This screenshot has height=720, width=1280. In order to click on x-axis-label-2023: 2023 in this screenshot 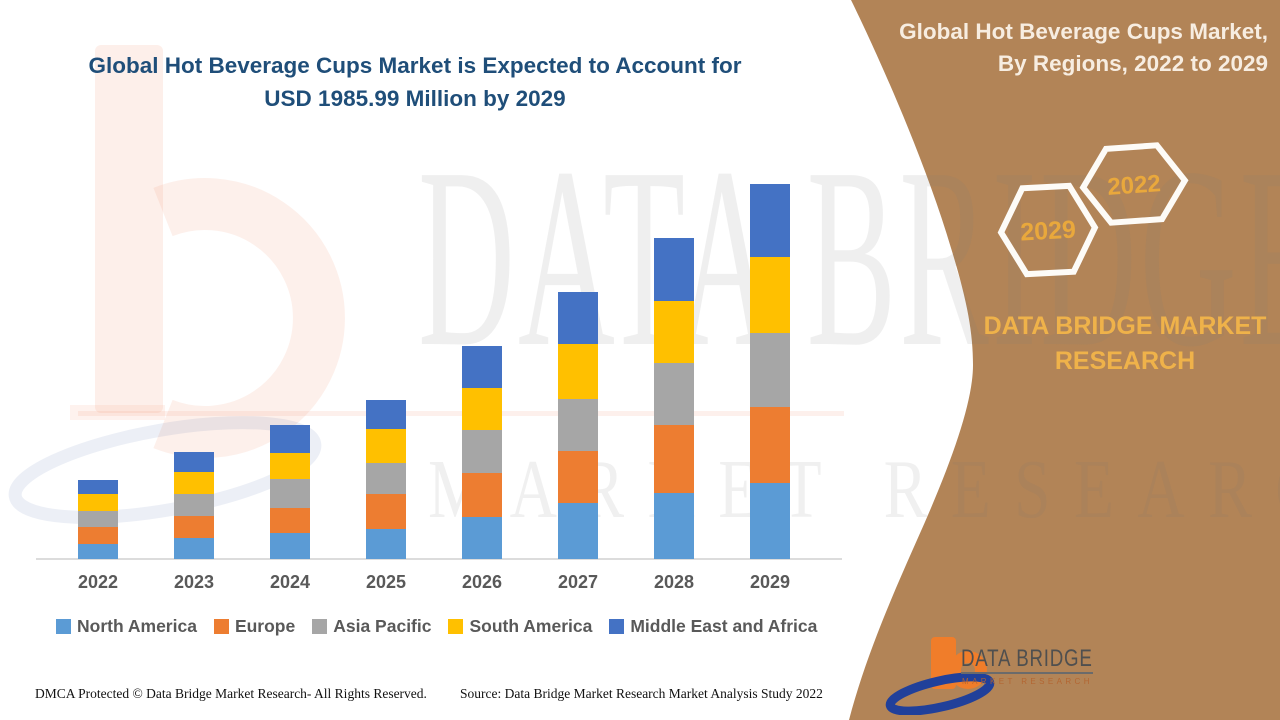, I will do `click(194, 582)`.